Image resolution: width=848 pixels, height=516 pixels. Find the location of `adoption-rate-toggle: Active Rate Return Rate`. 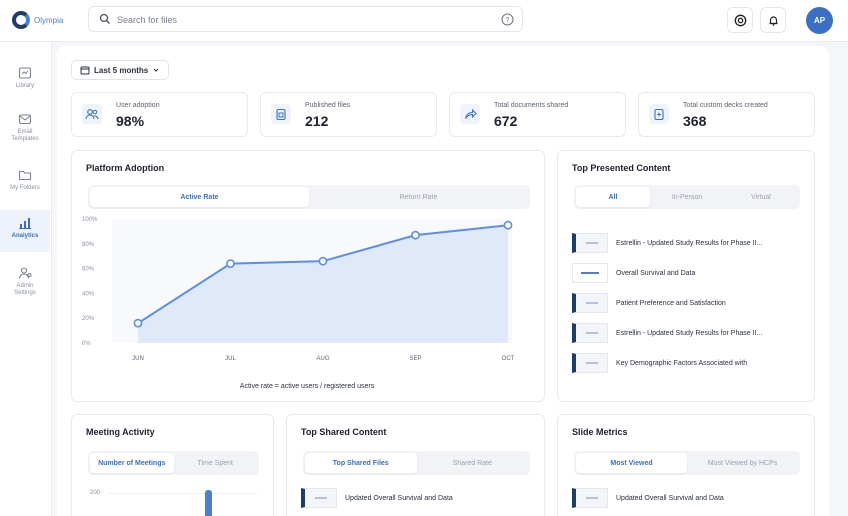

adoption-rate-toggle: Active Rate Return Rate is located at coordinates (309, 197).